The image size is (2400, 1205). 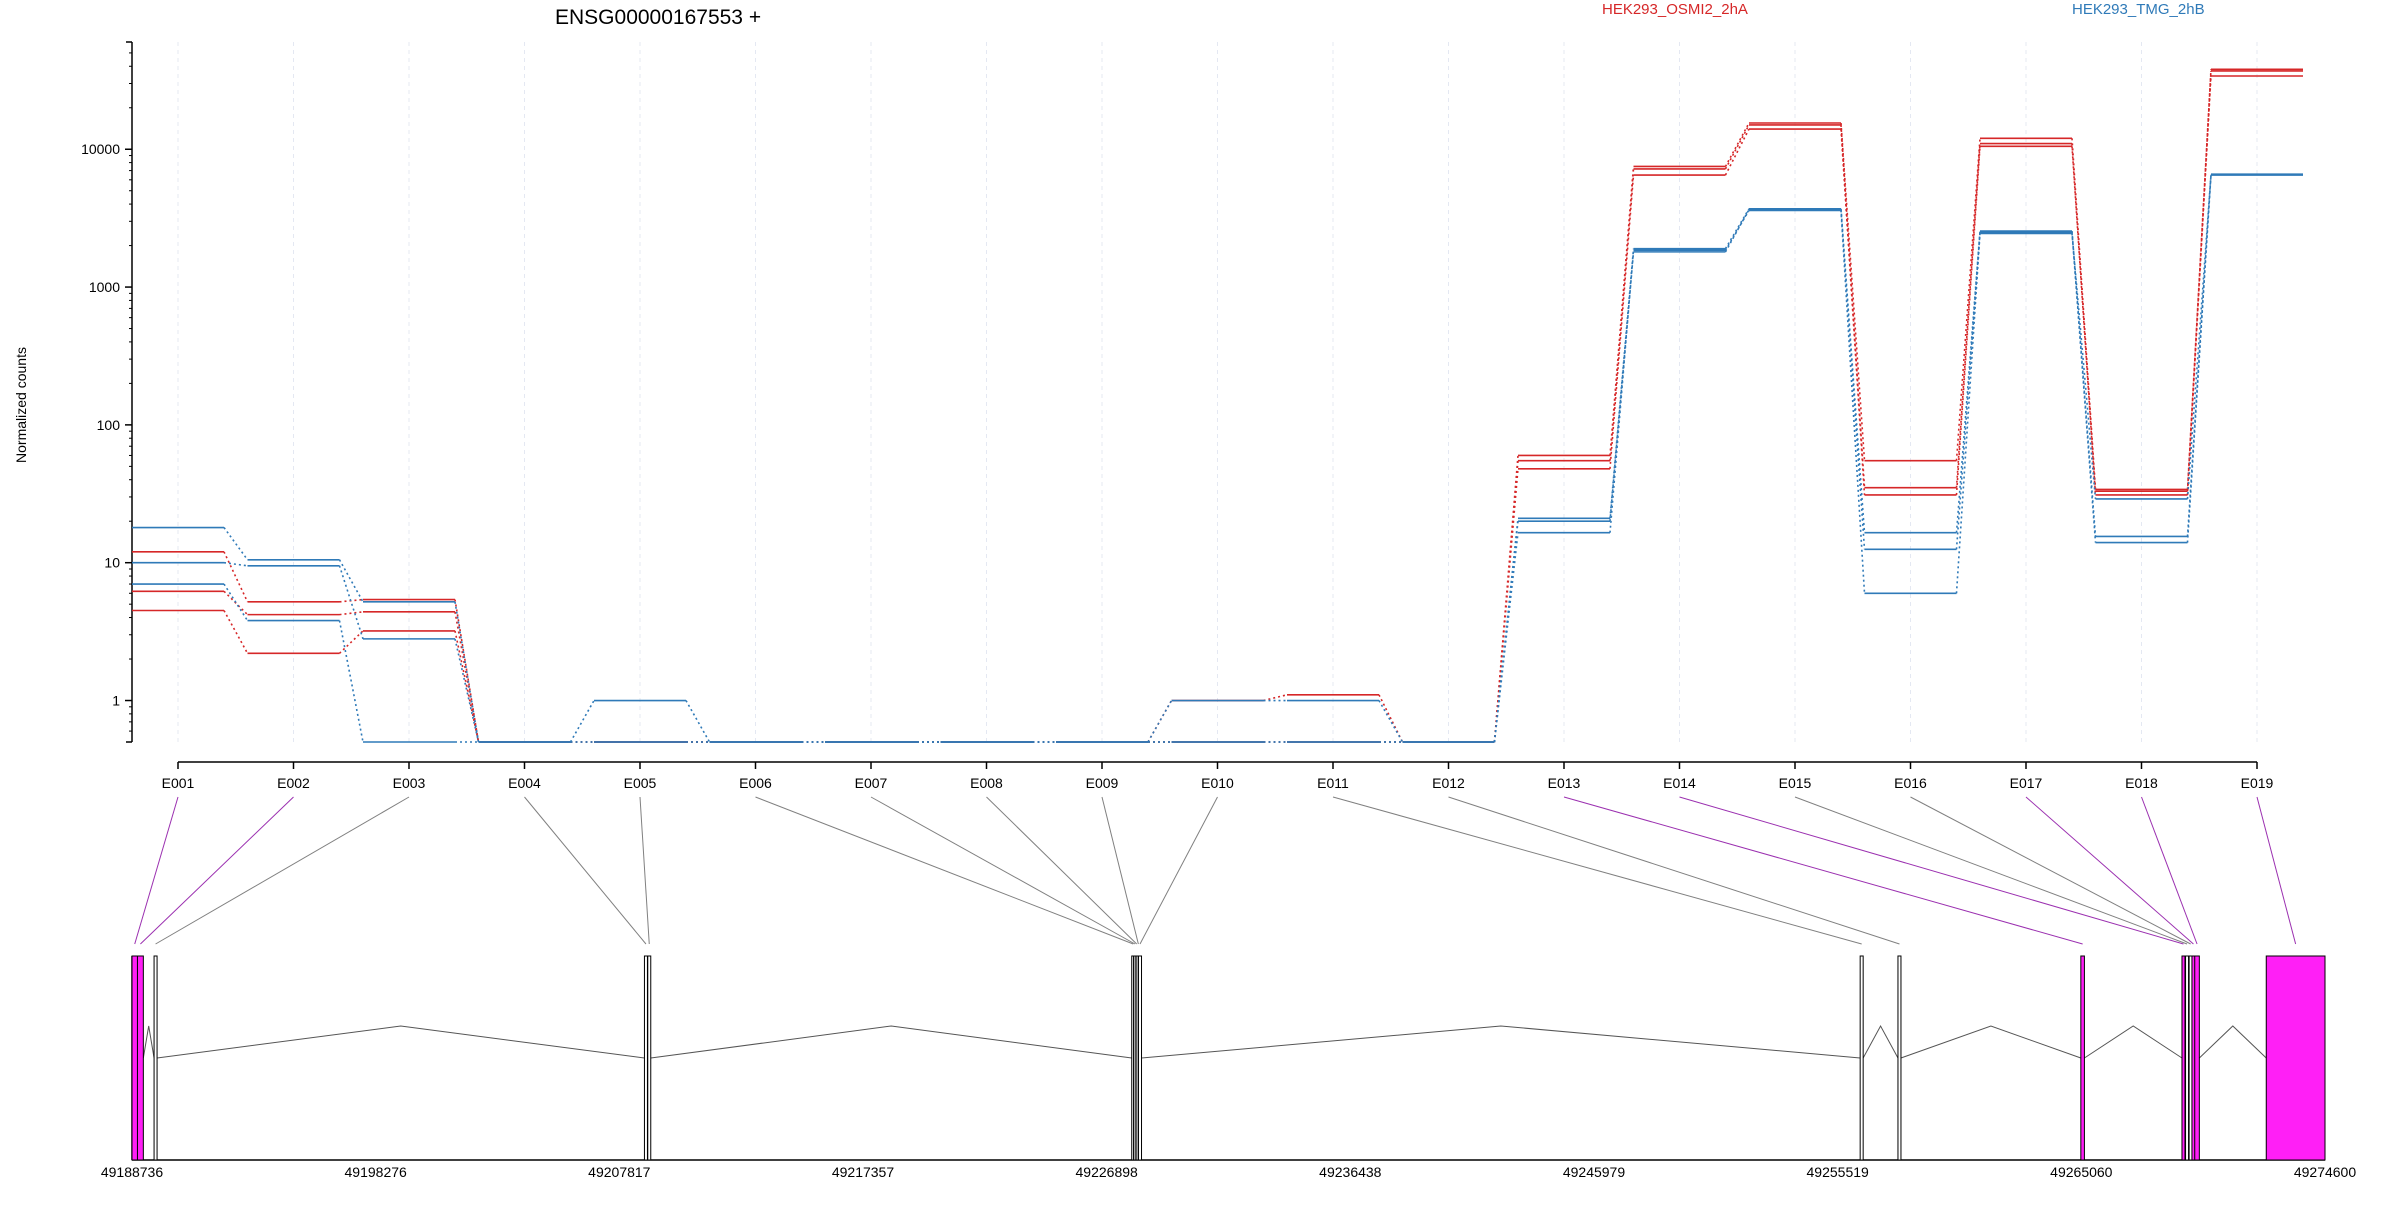 I want to click on x-tick-label-e008: E008, so click(x=986, y=783).